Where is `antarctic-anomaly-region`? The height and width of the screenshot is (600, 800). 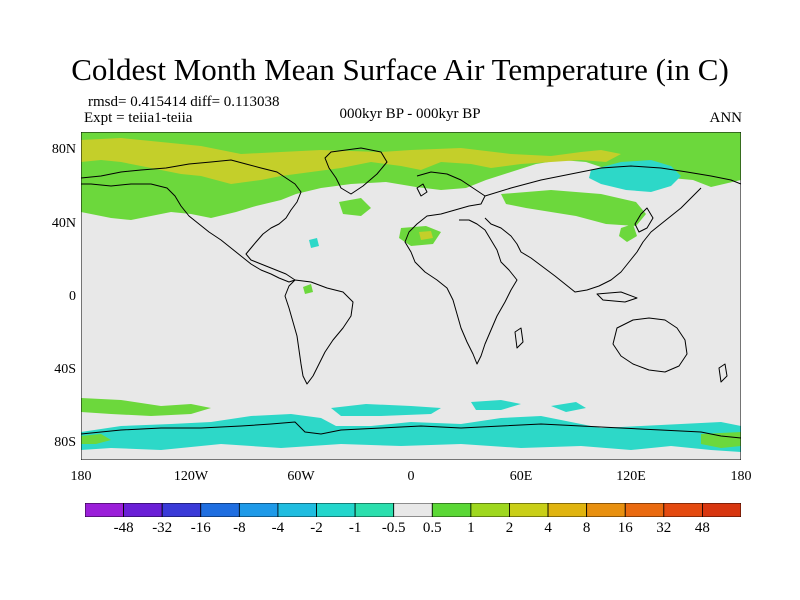
antarctic-anomaly-region is located at coordinates (411, 425).